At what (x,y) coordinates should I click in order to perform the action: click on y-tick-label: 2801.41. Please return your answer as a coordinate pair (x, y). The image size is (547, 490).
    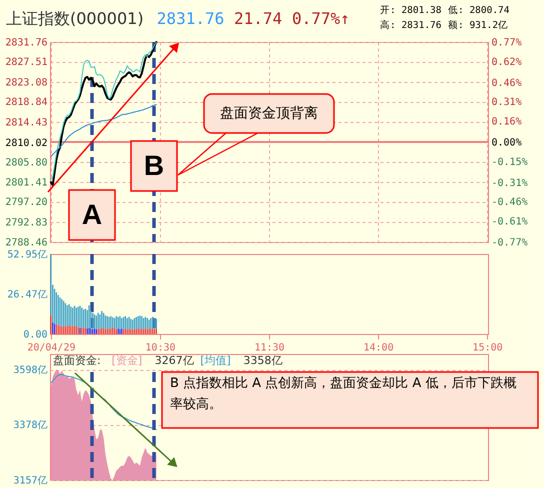
    Looking at the image, I should click on (26, 183).